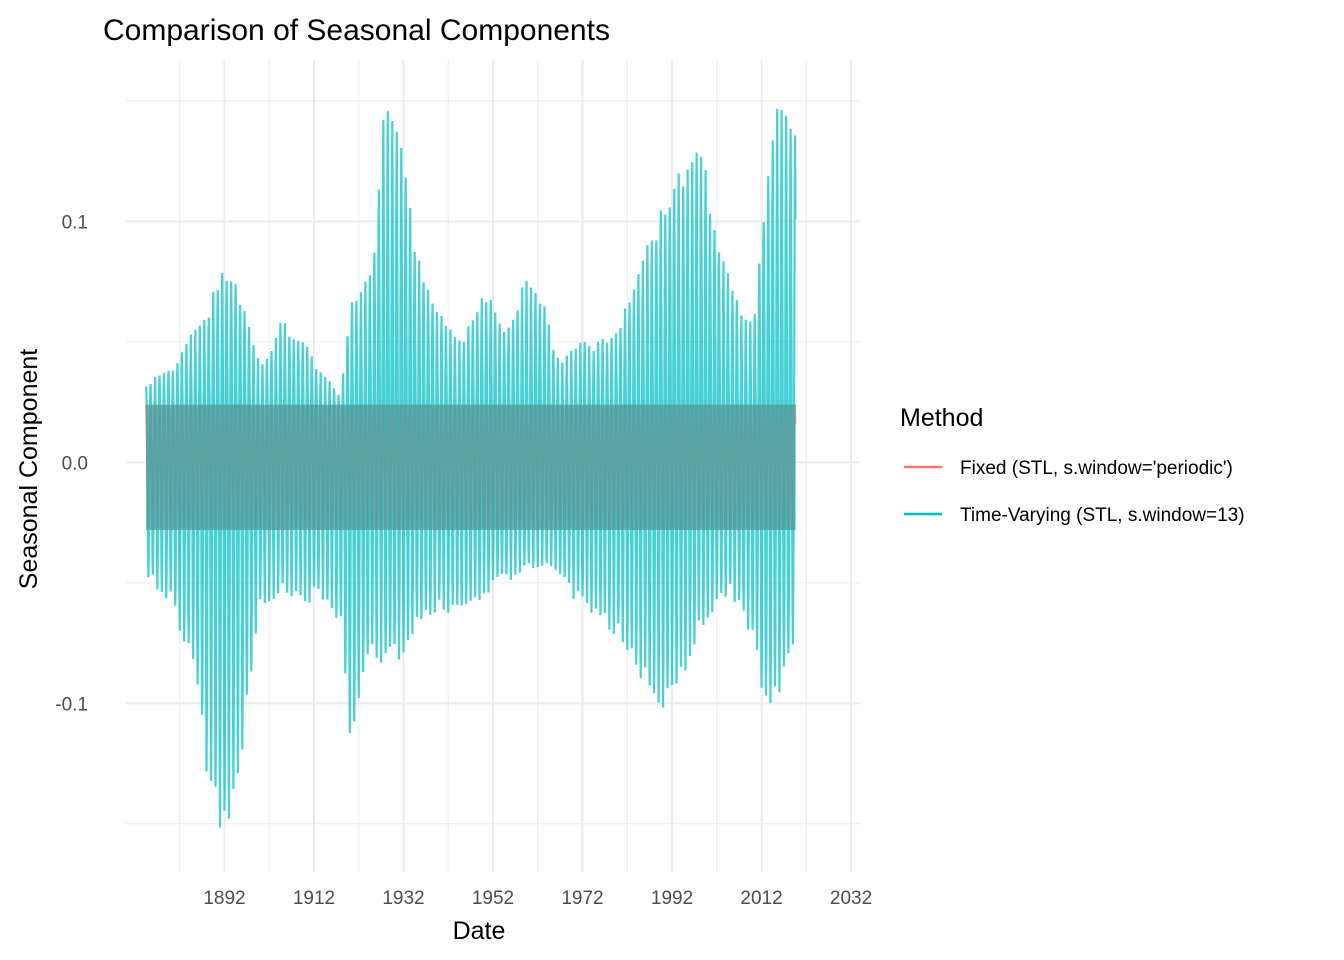 This screenshot has height=960, width=1344. What do you see at coordinates (224, 898) in the screenshot?
I see `x-tick-label: 1892` at bounding box center [224, 898].